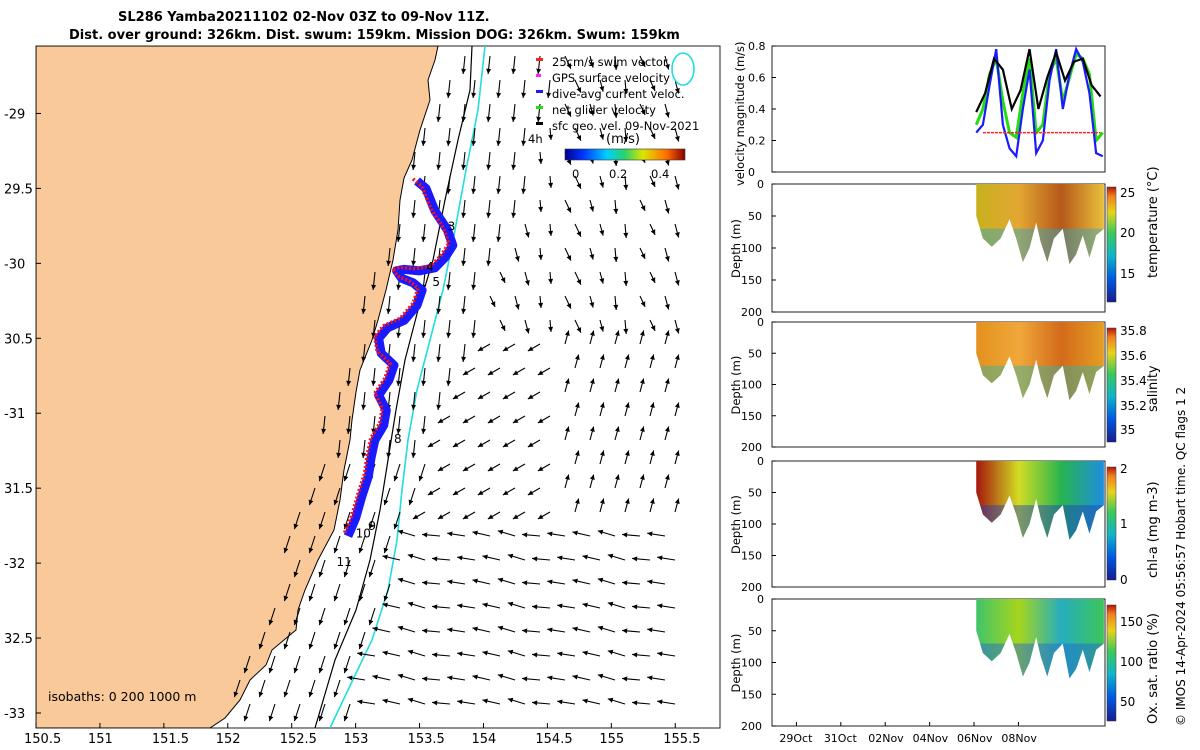  I want to click on temp-cb-tick-25: 25, so click(1127, 193).